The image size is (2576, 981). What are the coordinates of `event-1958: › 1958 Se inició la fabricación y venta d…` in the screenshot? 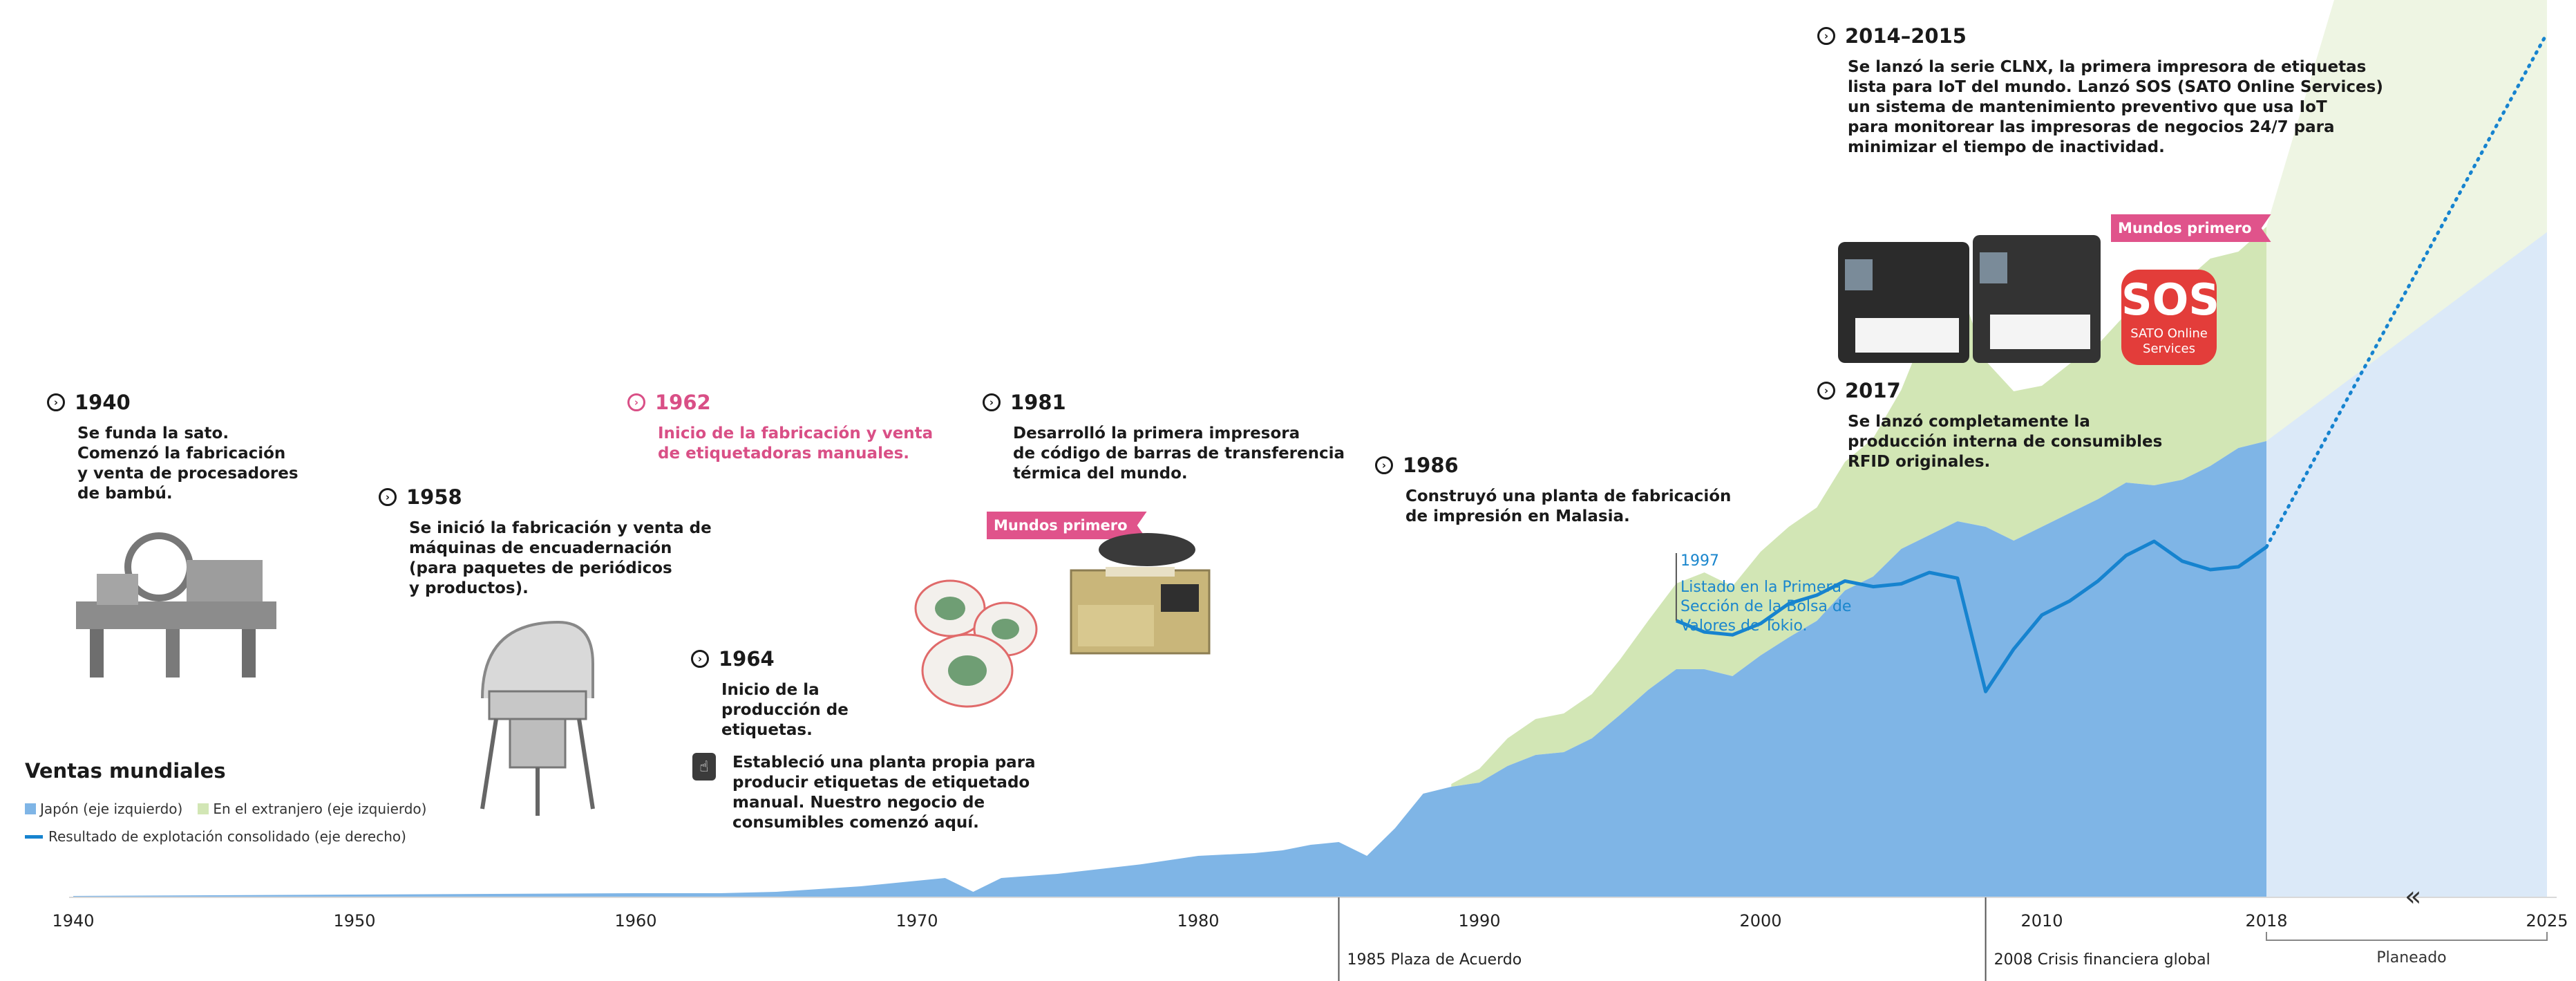 It's located at (545, 542).